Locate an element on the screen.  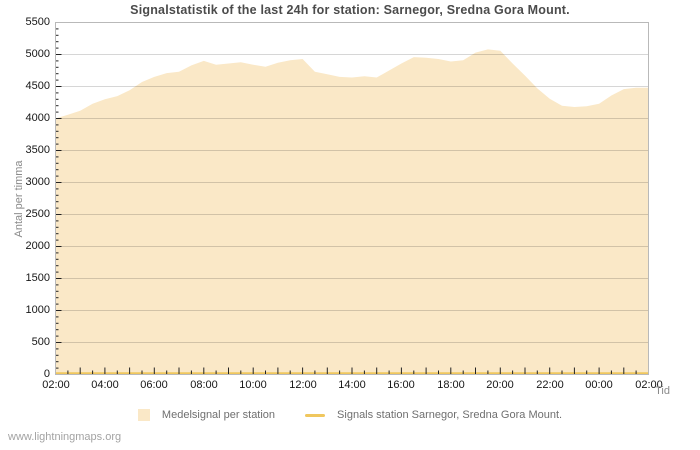
y-tick-label: 3500 is located at coordinates (37, 150).